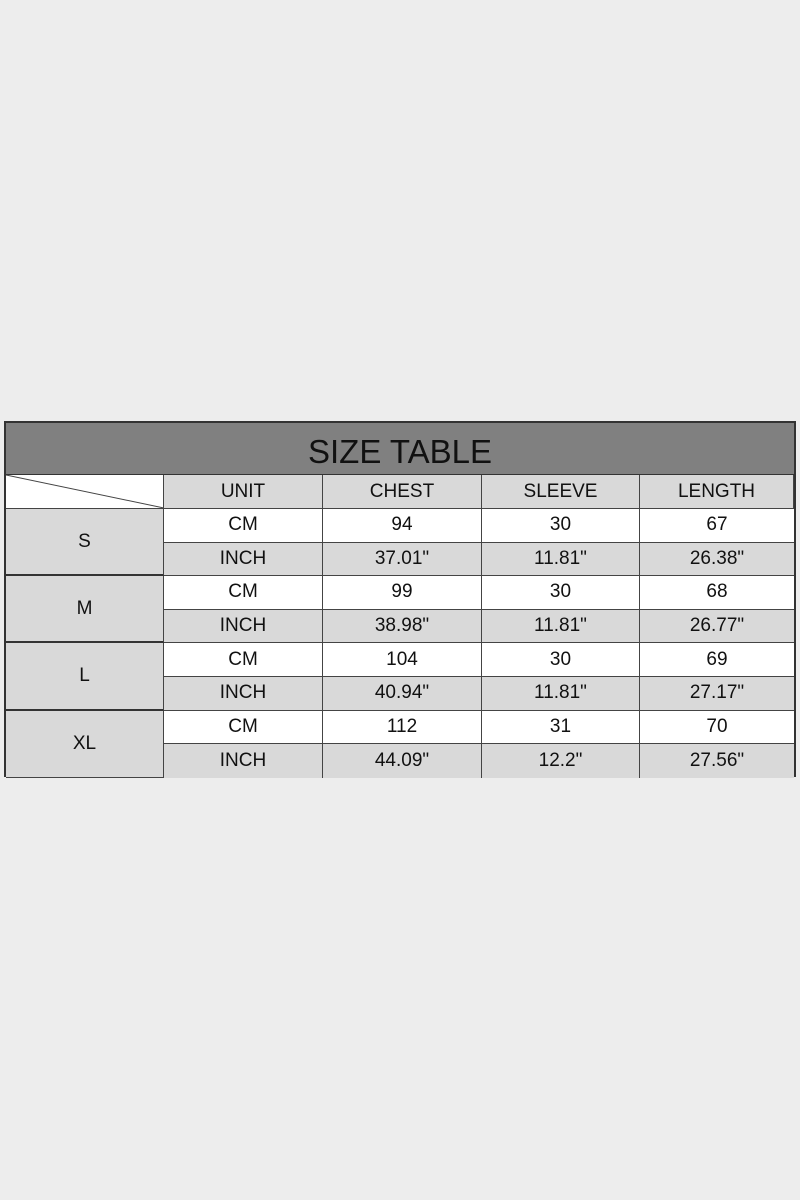 The height and width of the screenshot is (1200, 800). Describe the element at coordinates (717, 593) in the screenshot. I see `value-cell: 68` at that location.